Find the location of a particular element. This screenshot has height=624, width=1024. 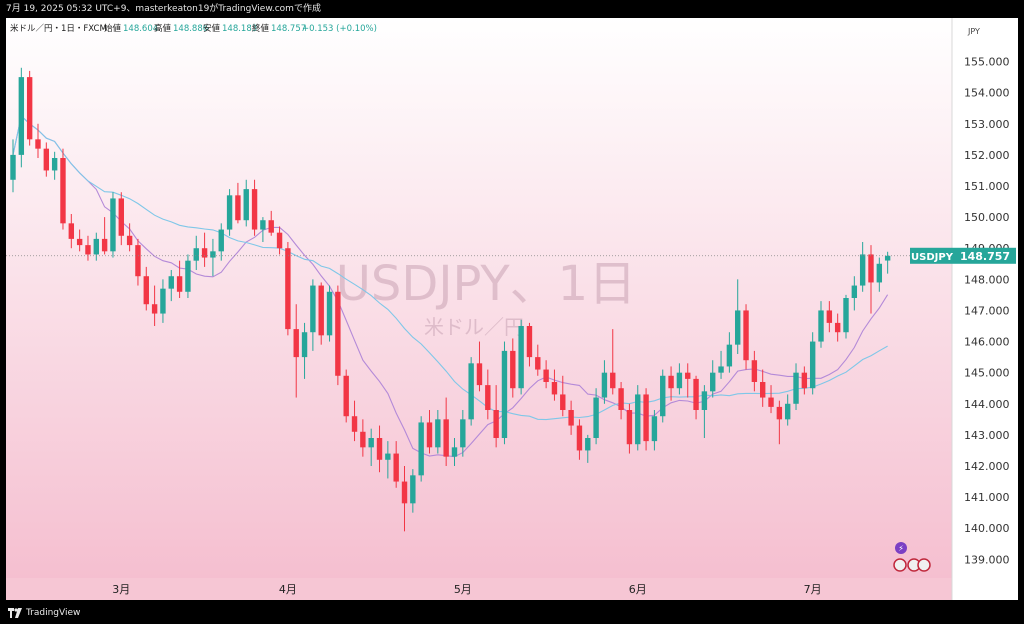

price-tick-label: 143.000 is located at coordinates (987, 435).